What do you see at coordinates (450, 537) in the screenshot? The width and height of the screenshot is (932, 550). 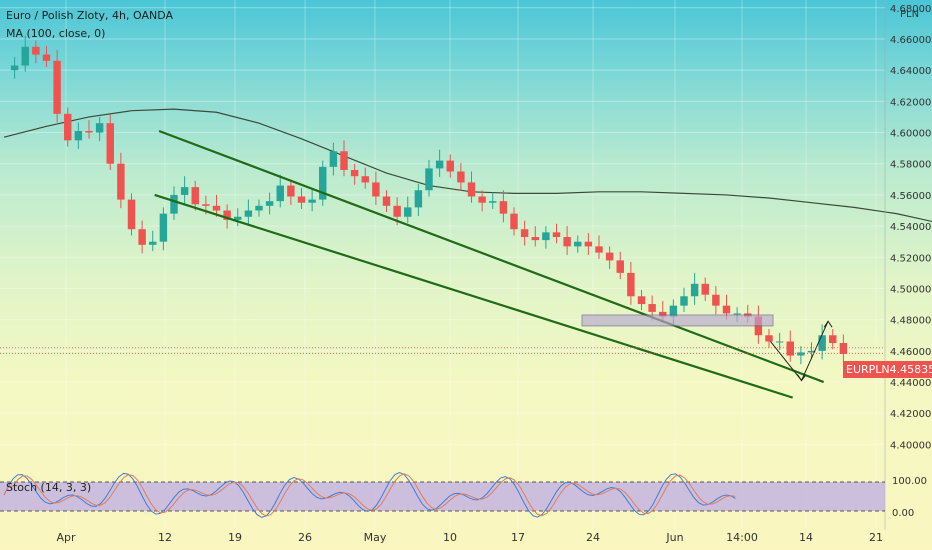 I see `time-tick-label: 10` at bounding box center [450, 537].